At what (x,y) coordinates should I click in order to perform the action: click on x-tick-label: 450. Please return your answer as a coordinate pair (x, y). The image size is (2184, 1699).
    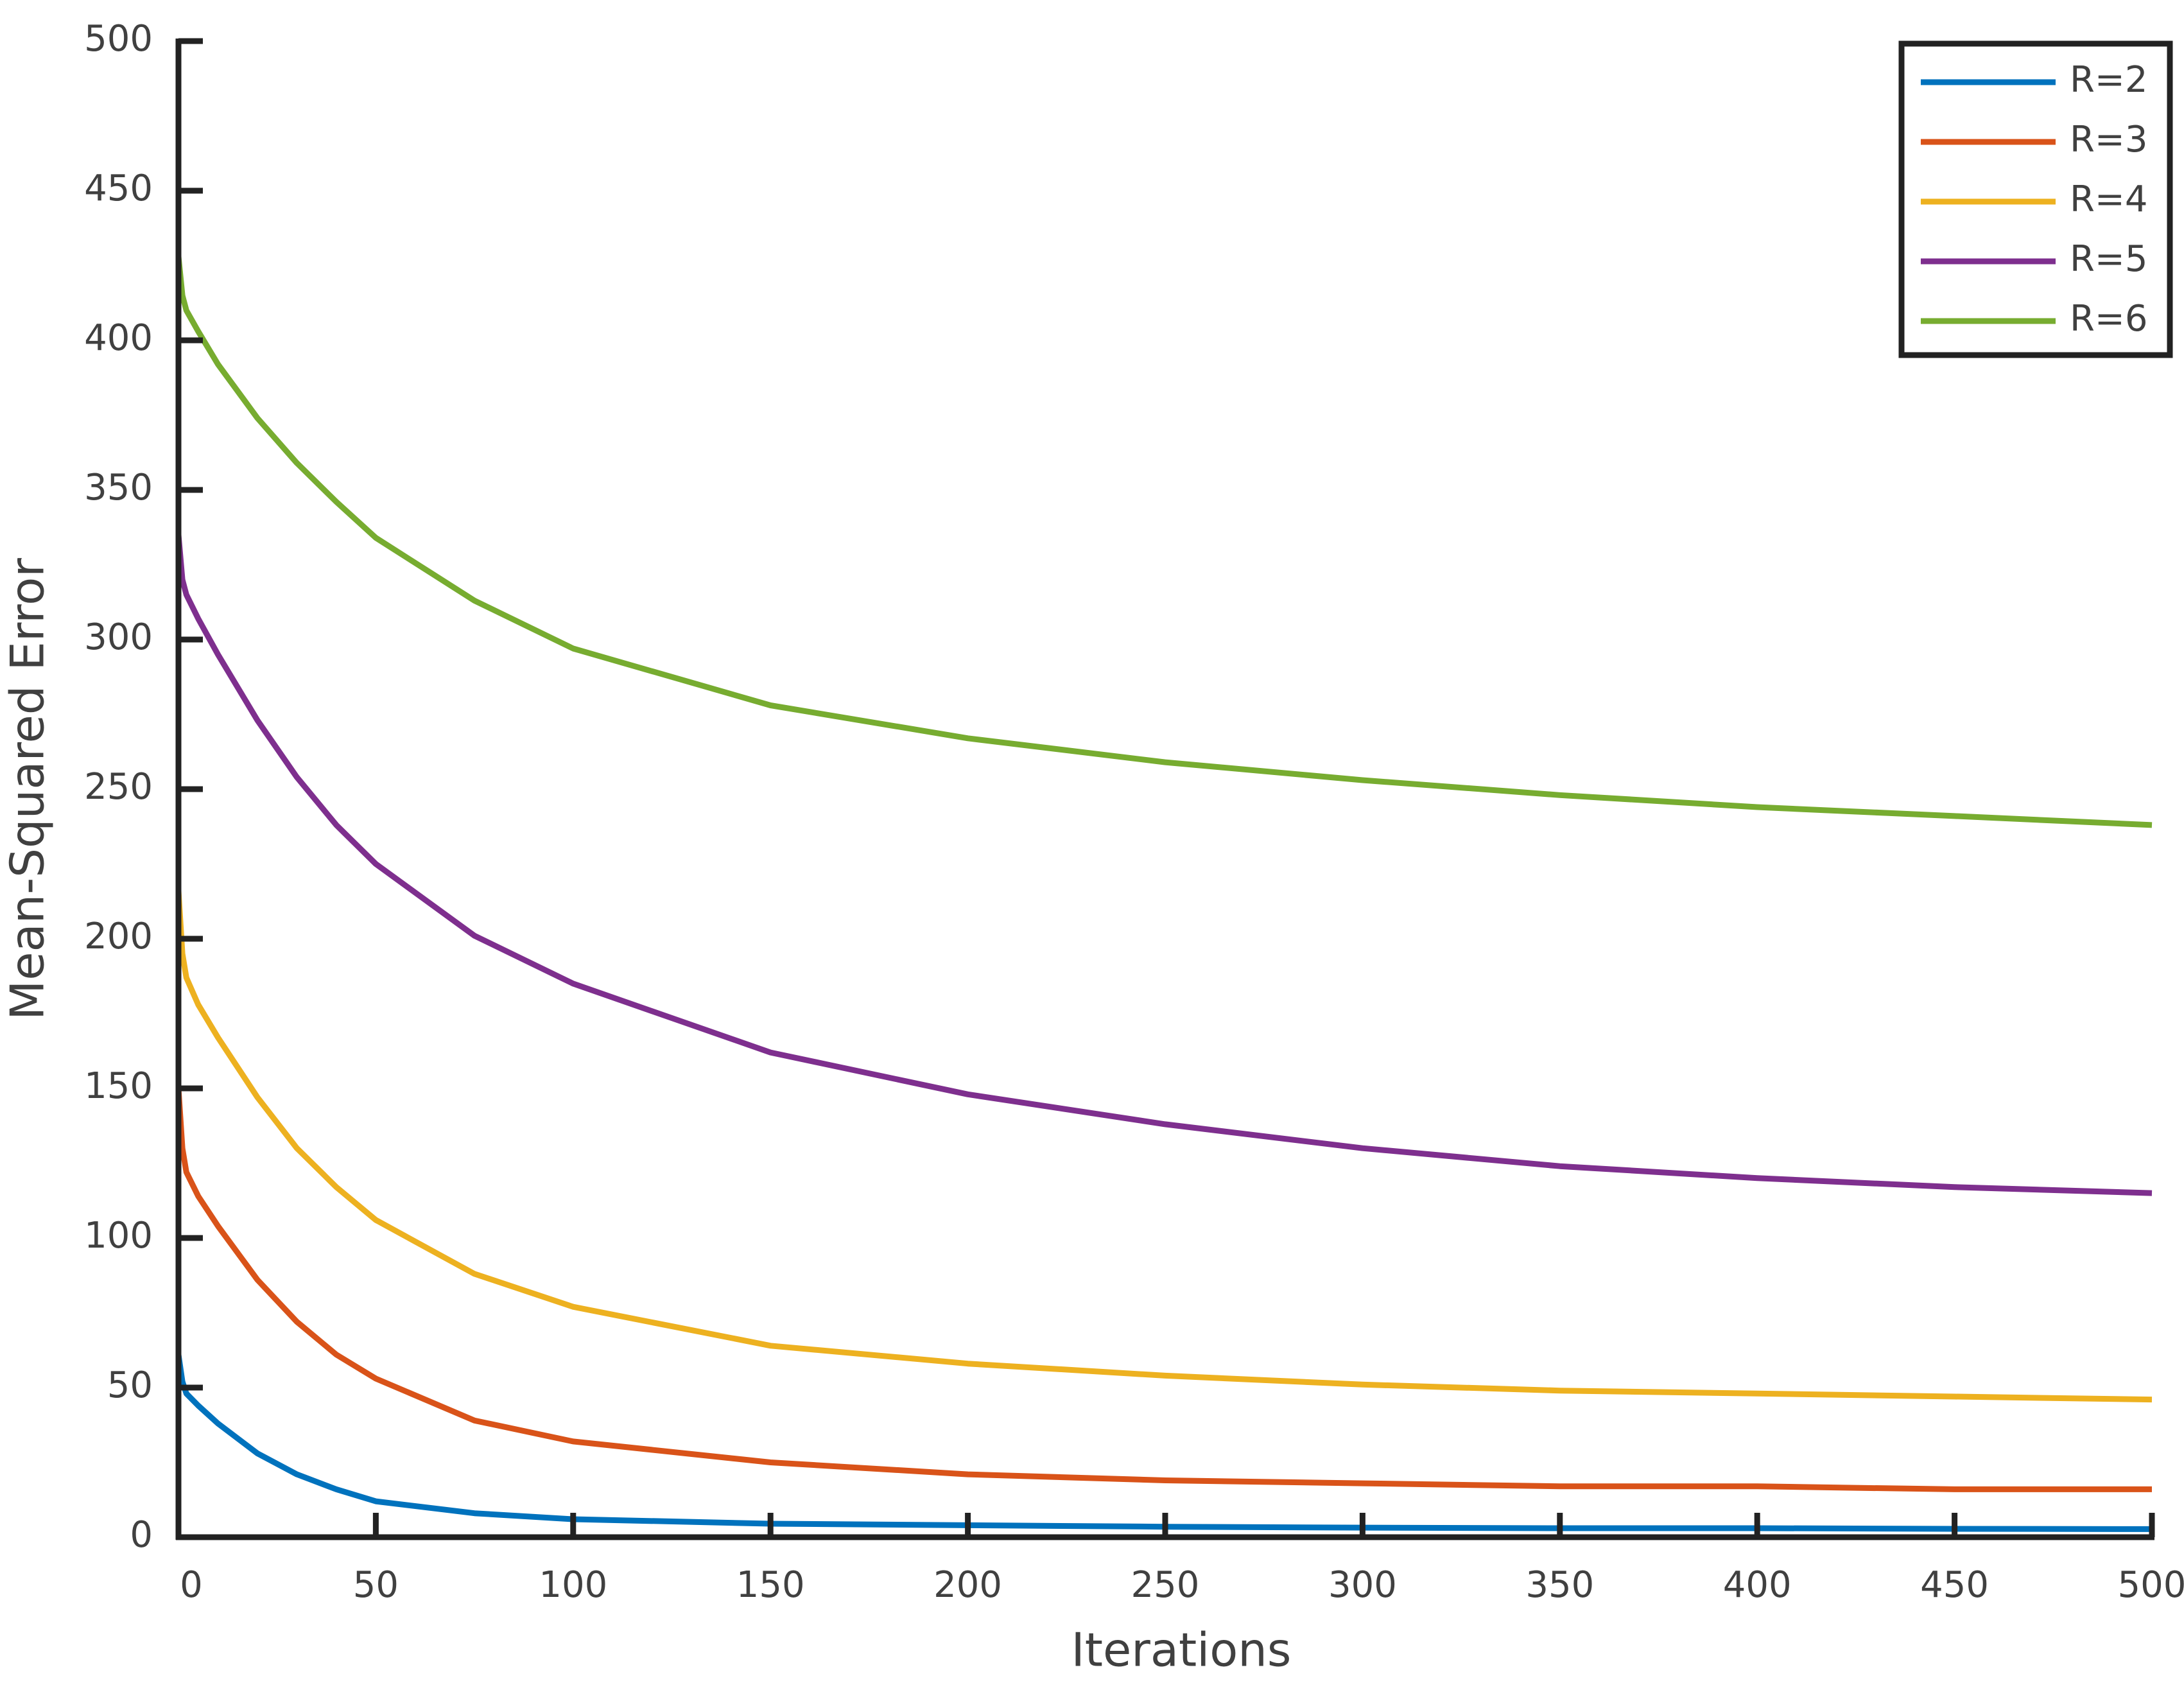
    Looking at the image, I should click on (1954, 1585).